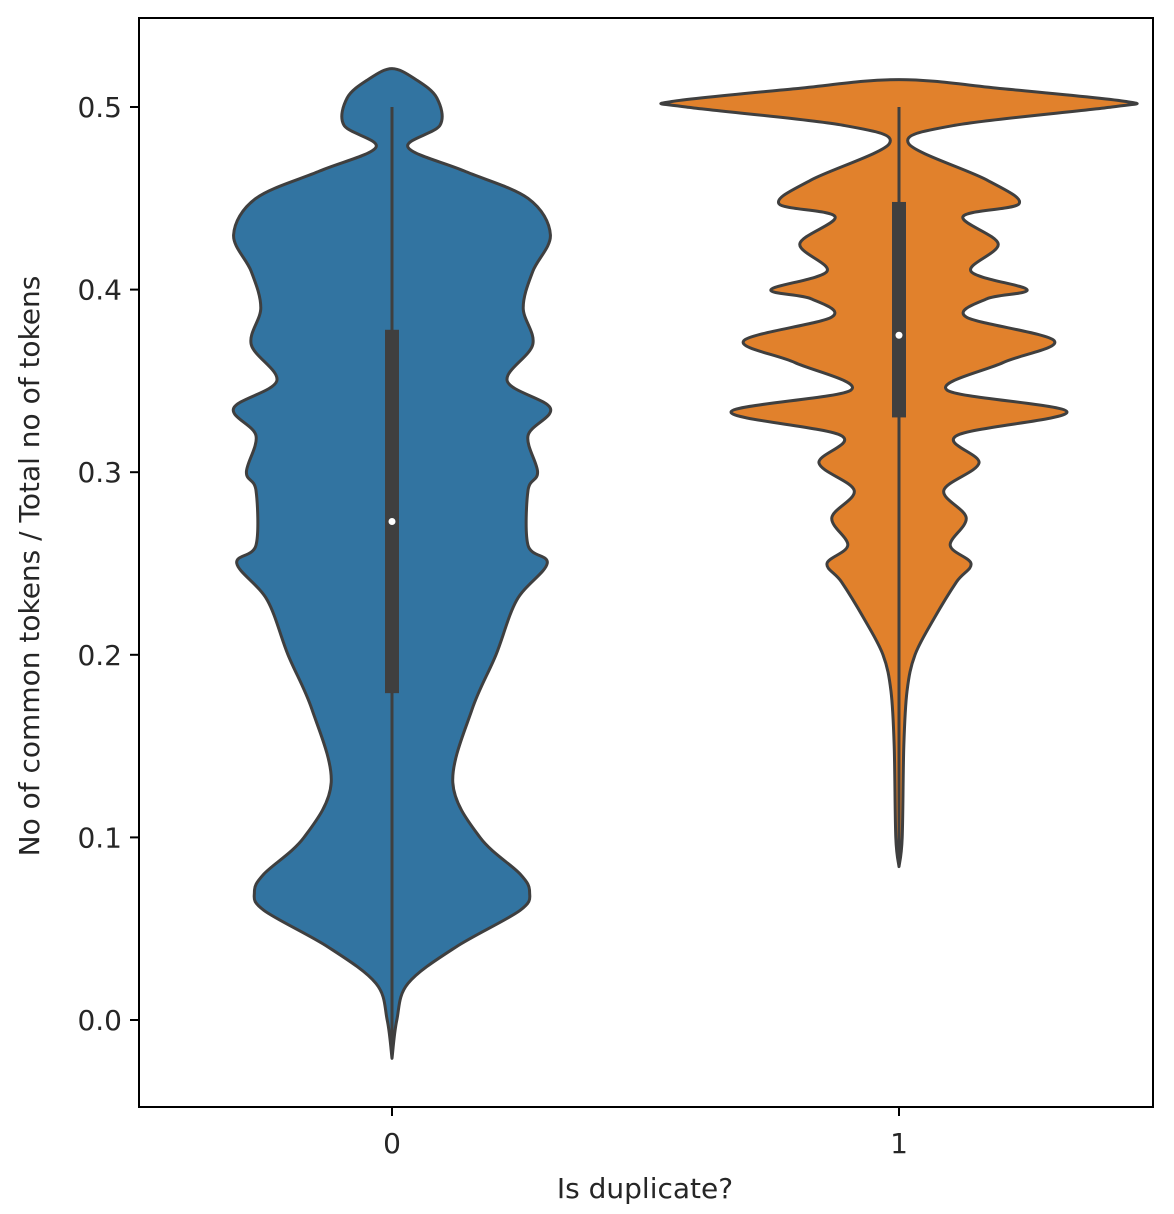 The image size is (1174, 1214). I want to click on y-tick-label: 0.5, so click(99, 107).